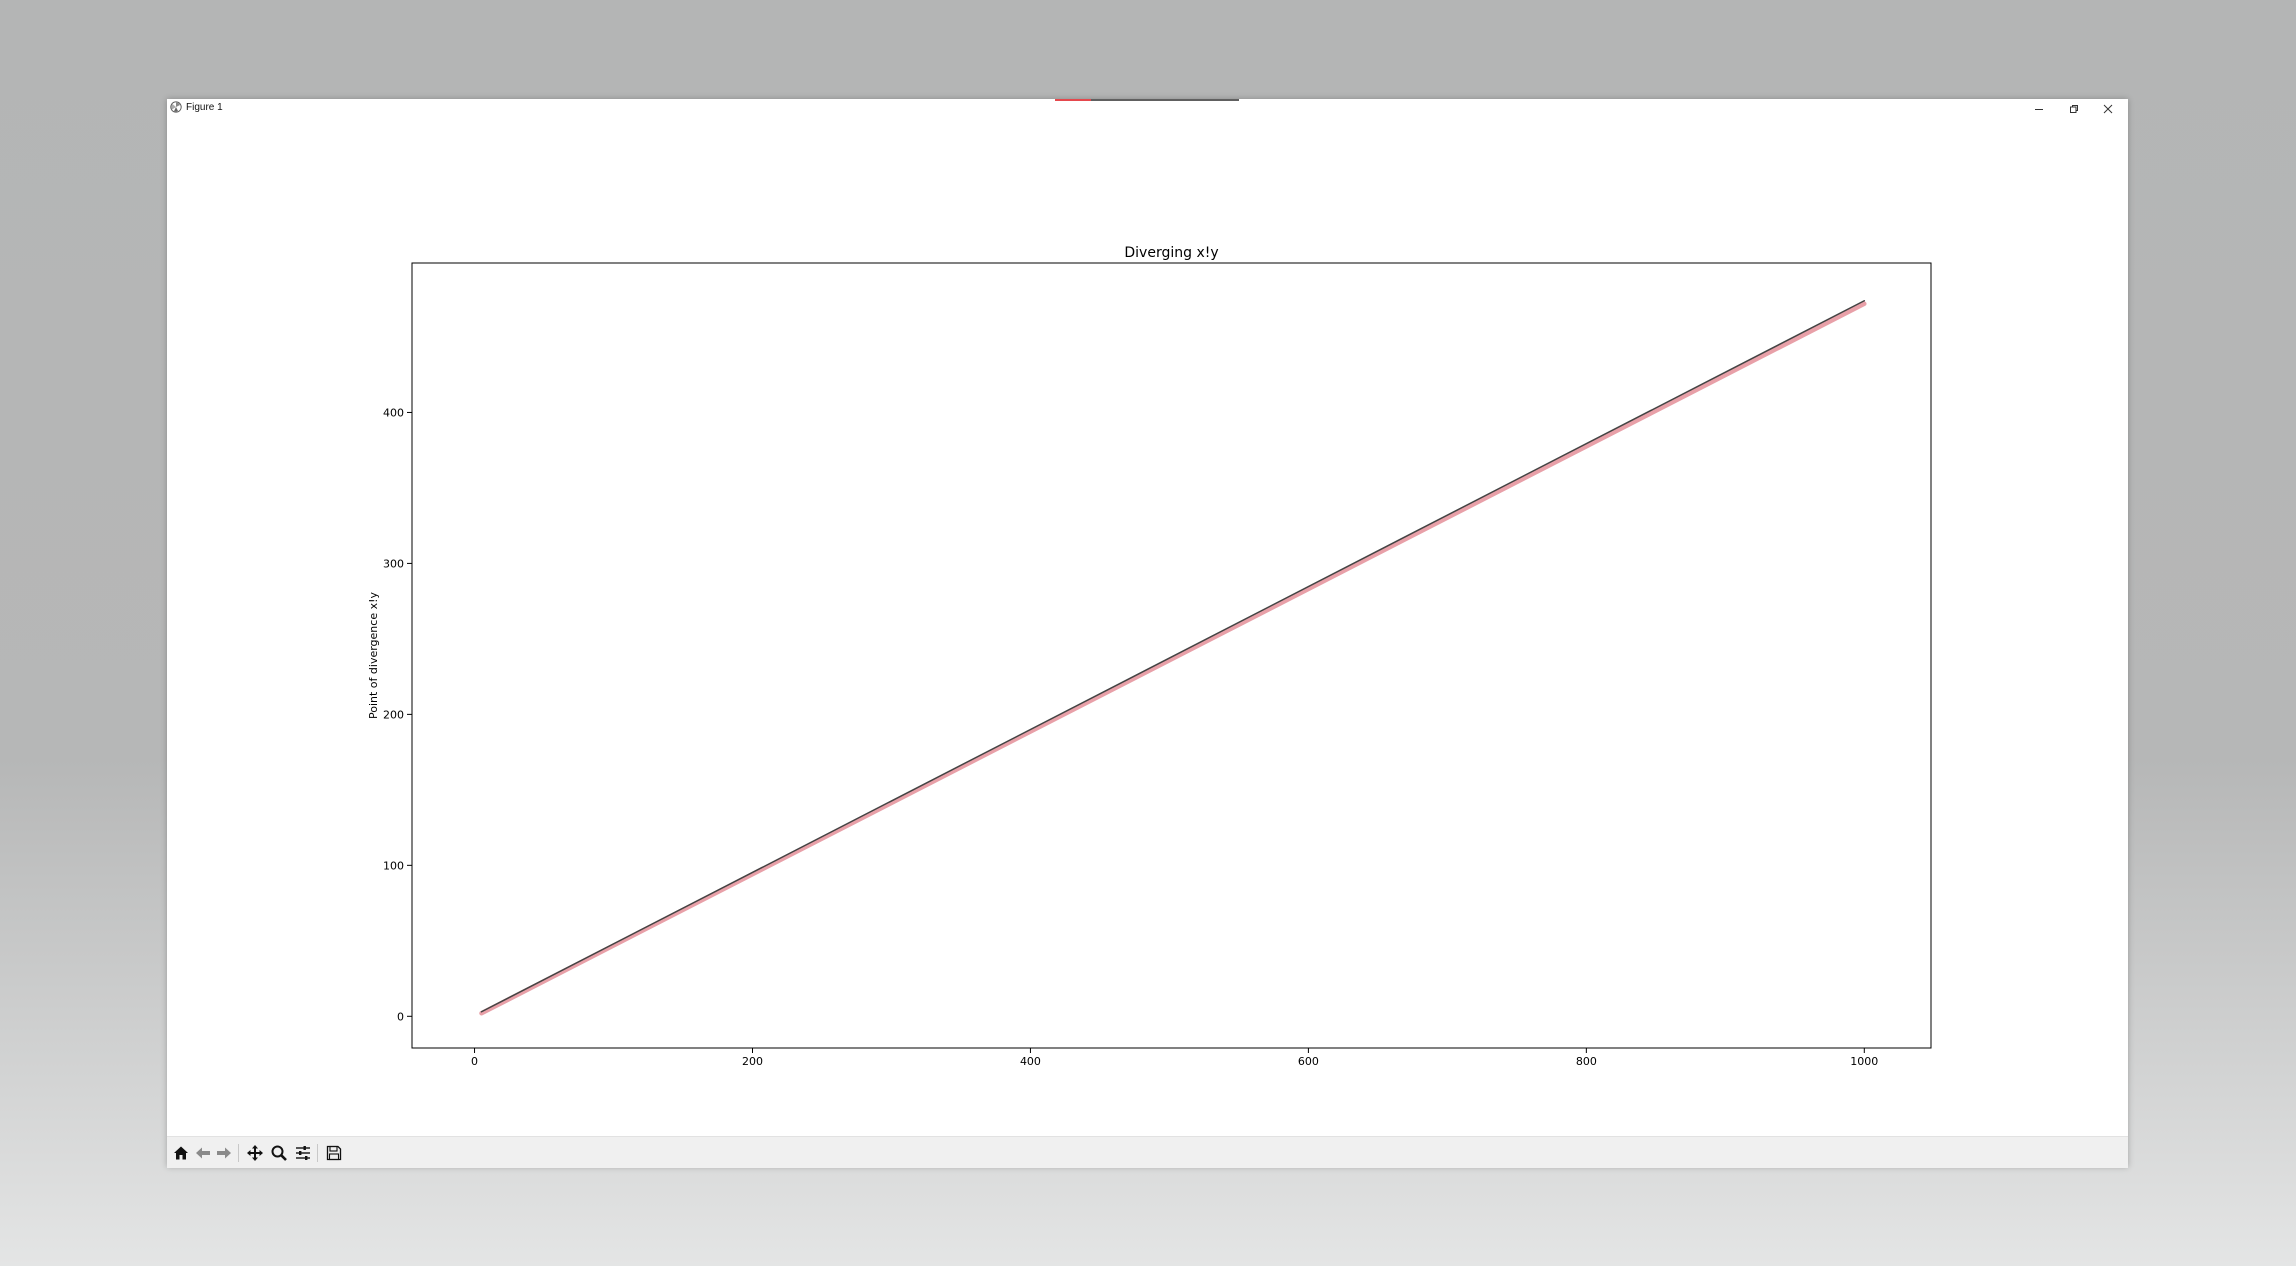 The image size is (2296, 1266). I want to click on magnifier-icon, so click(279, 1153).